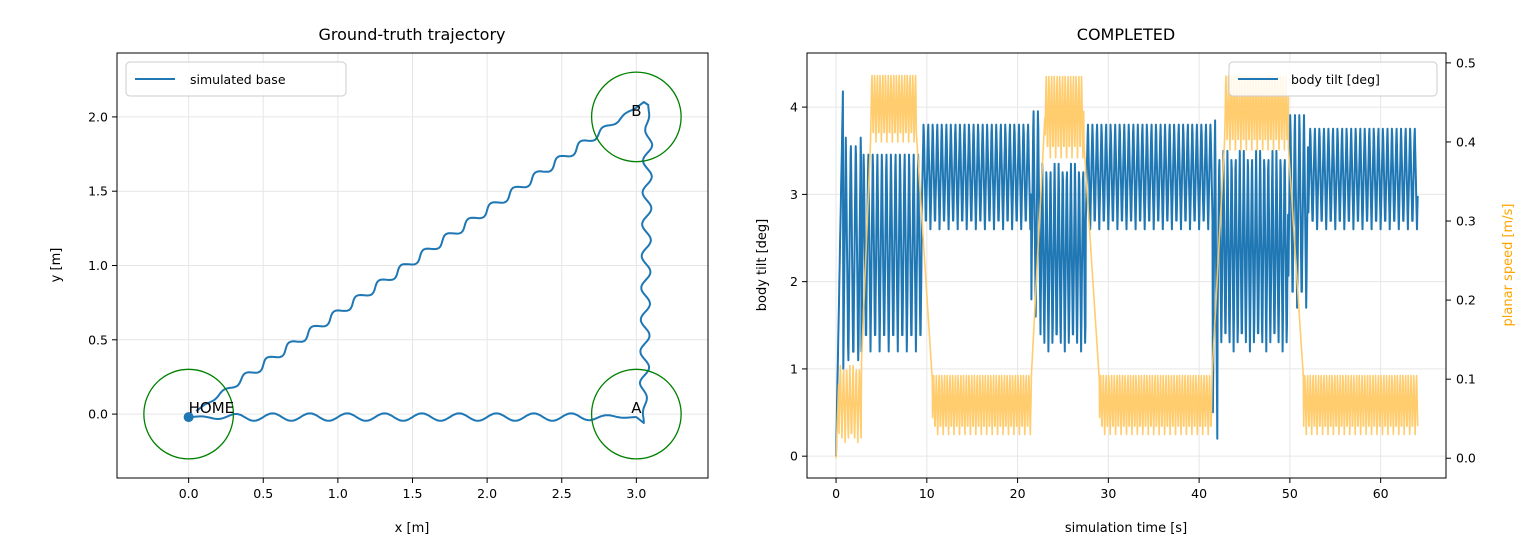  I want to click on telemetry-ytick-label-right: 0.3, so click(1466, 221).